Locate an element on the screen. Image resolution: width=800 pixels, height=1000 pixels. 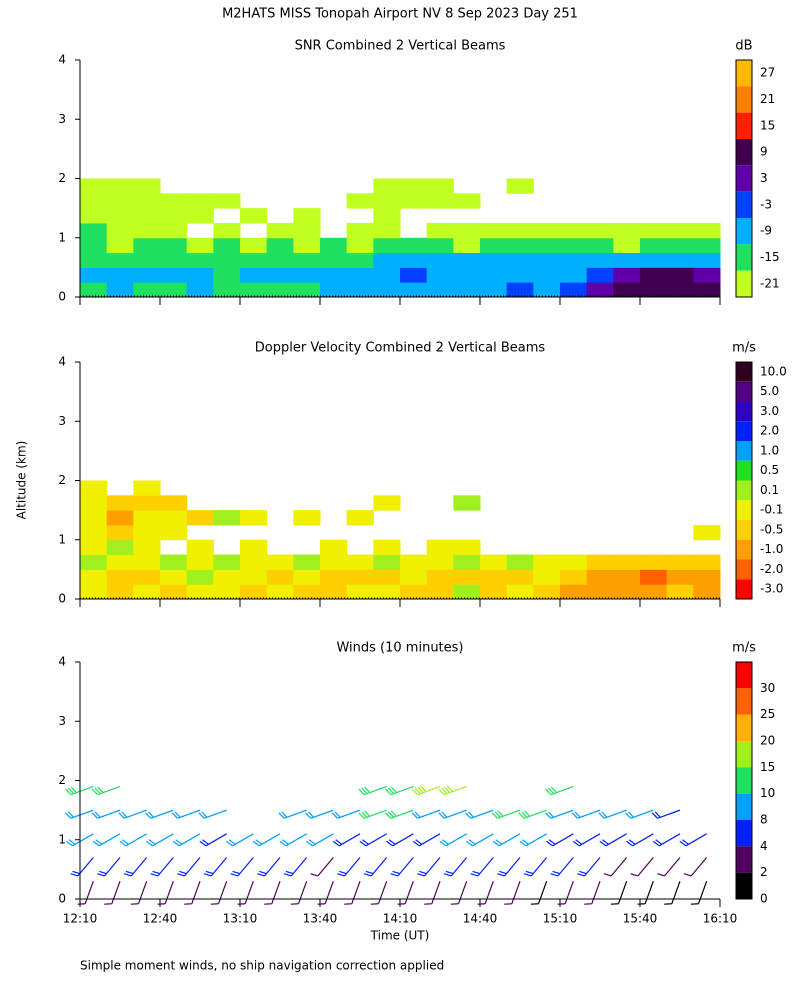
colorbar-label: 21 is located at coordinates (767, 99).